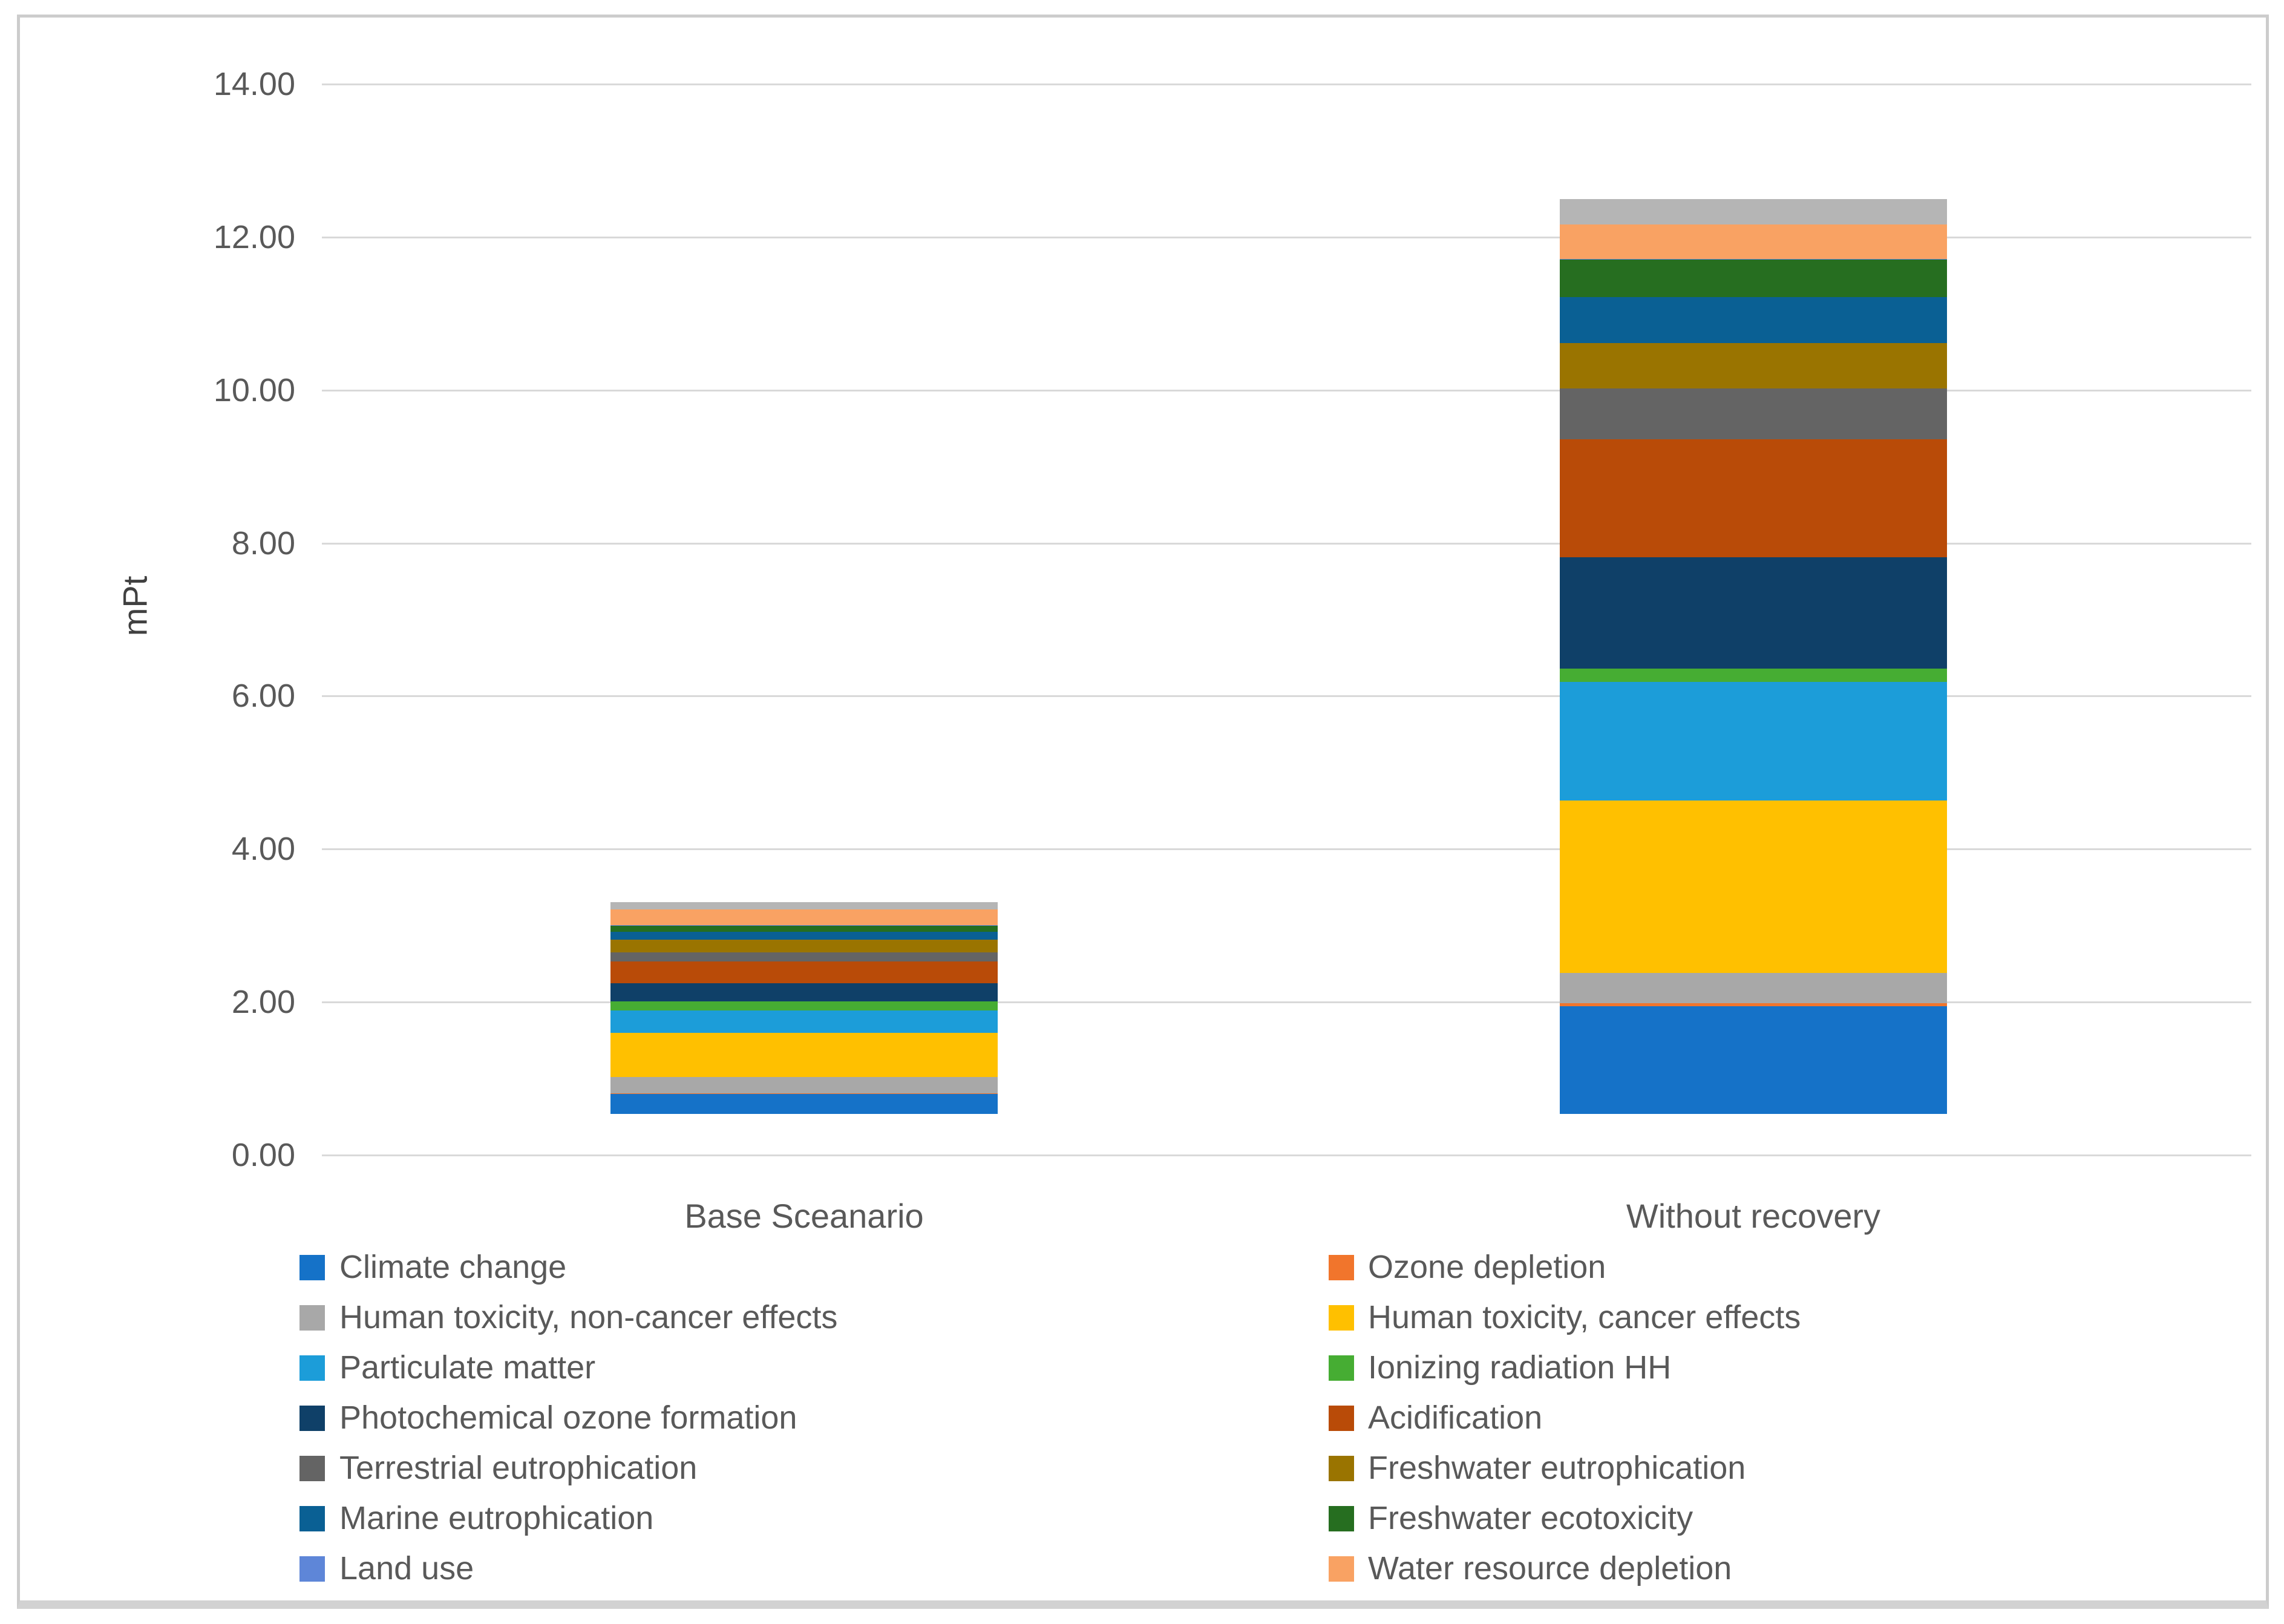 This screenshot has width=2284, height=1624. Describe the element at coordinates (263, 543) in the screenshot. I see `y-tick-label: 8.00` at that location.